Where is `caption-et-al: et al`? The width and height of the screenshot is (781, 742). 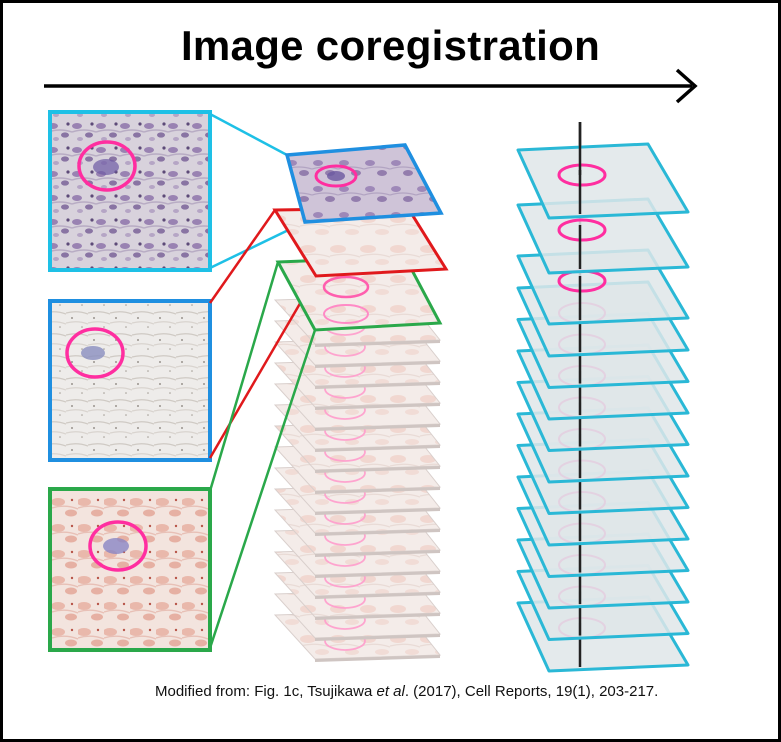
caption-et-al: et al is located at coordinates (390, 691).